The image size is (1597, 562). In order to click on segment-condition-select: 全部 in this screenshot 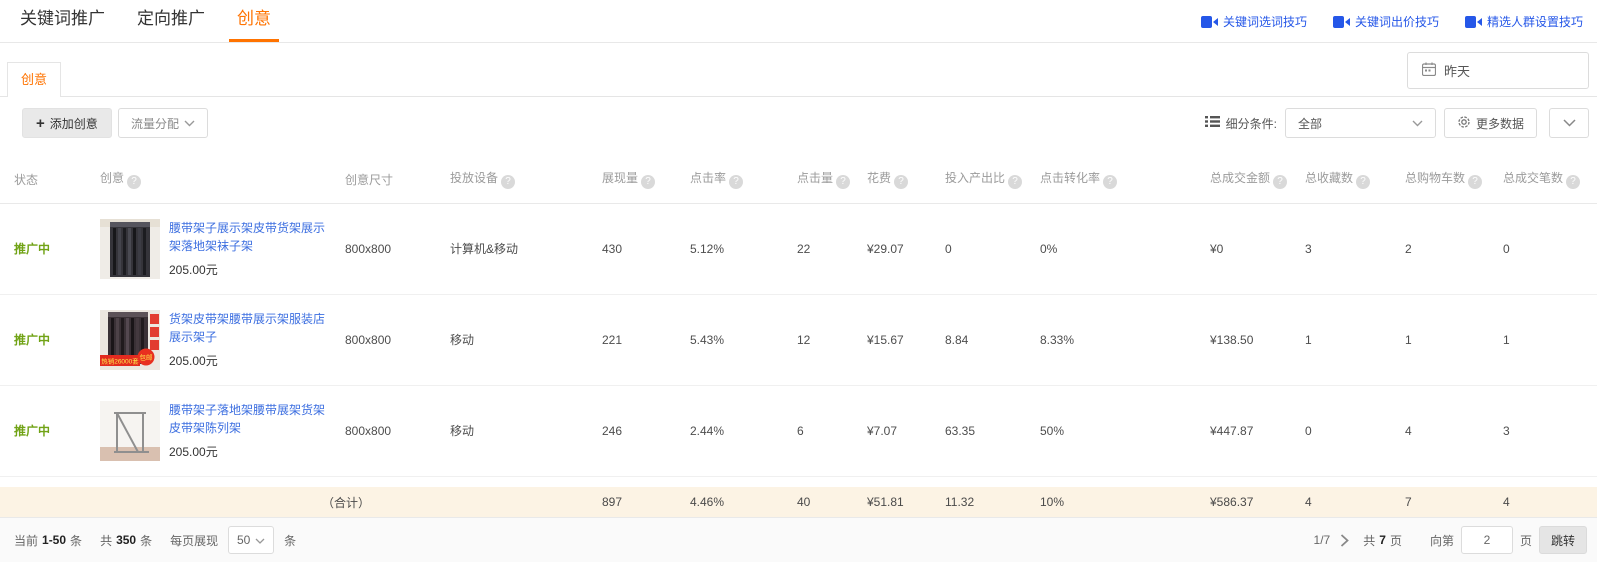, I will do `click(1360, 123)`.